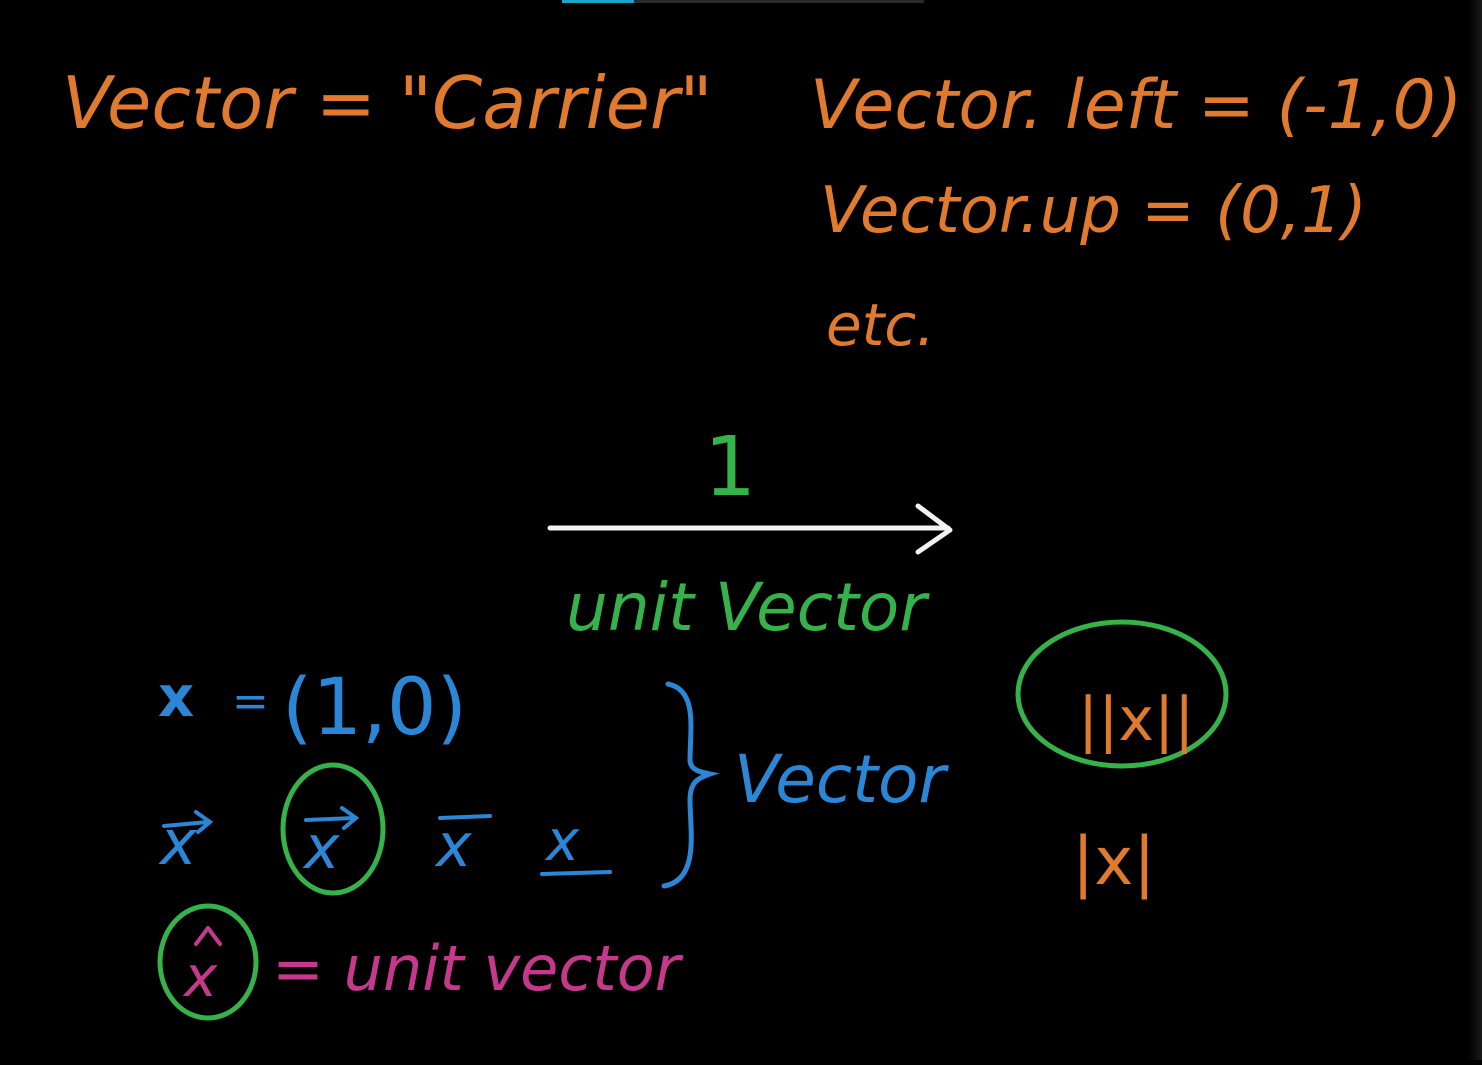  I want to click on right-arrow-icon, so click(750, 529).